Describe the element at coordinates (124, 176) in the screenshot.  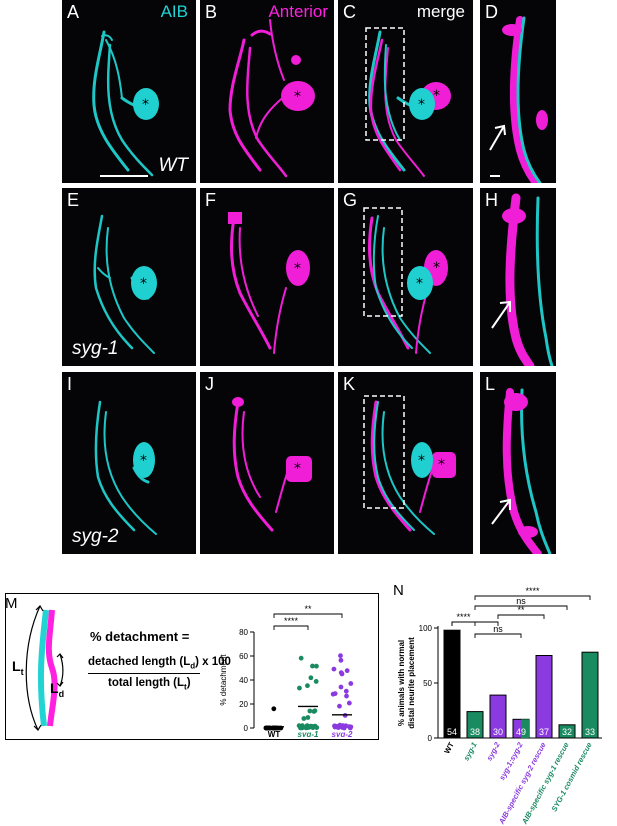
I see `scale-bar-a` at that location.